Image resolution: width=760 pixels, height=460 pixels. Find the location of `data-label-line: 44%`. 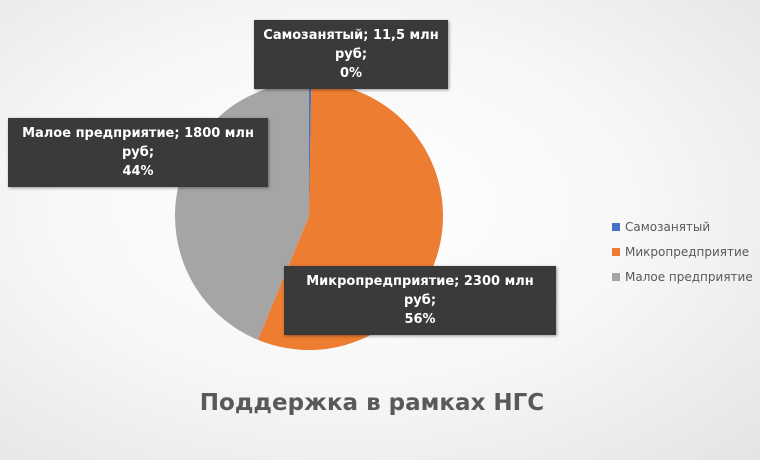

data-label-line: 44% is located at coordinates (138, 171).